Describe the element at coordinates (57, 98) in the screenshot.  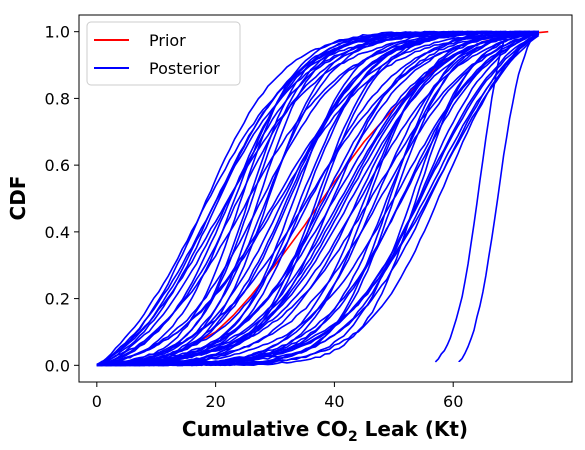
I see `y-tick-label: 0.8` at that location.